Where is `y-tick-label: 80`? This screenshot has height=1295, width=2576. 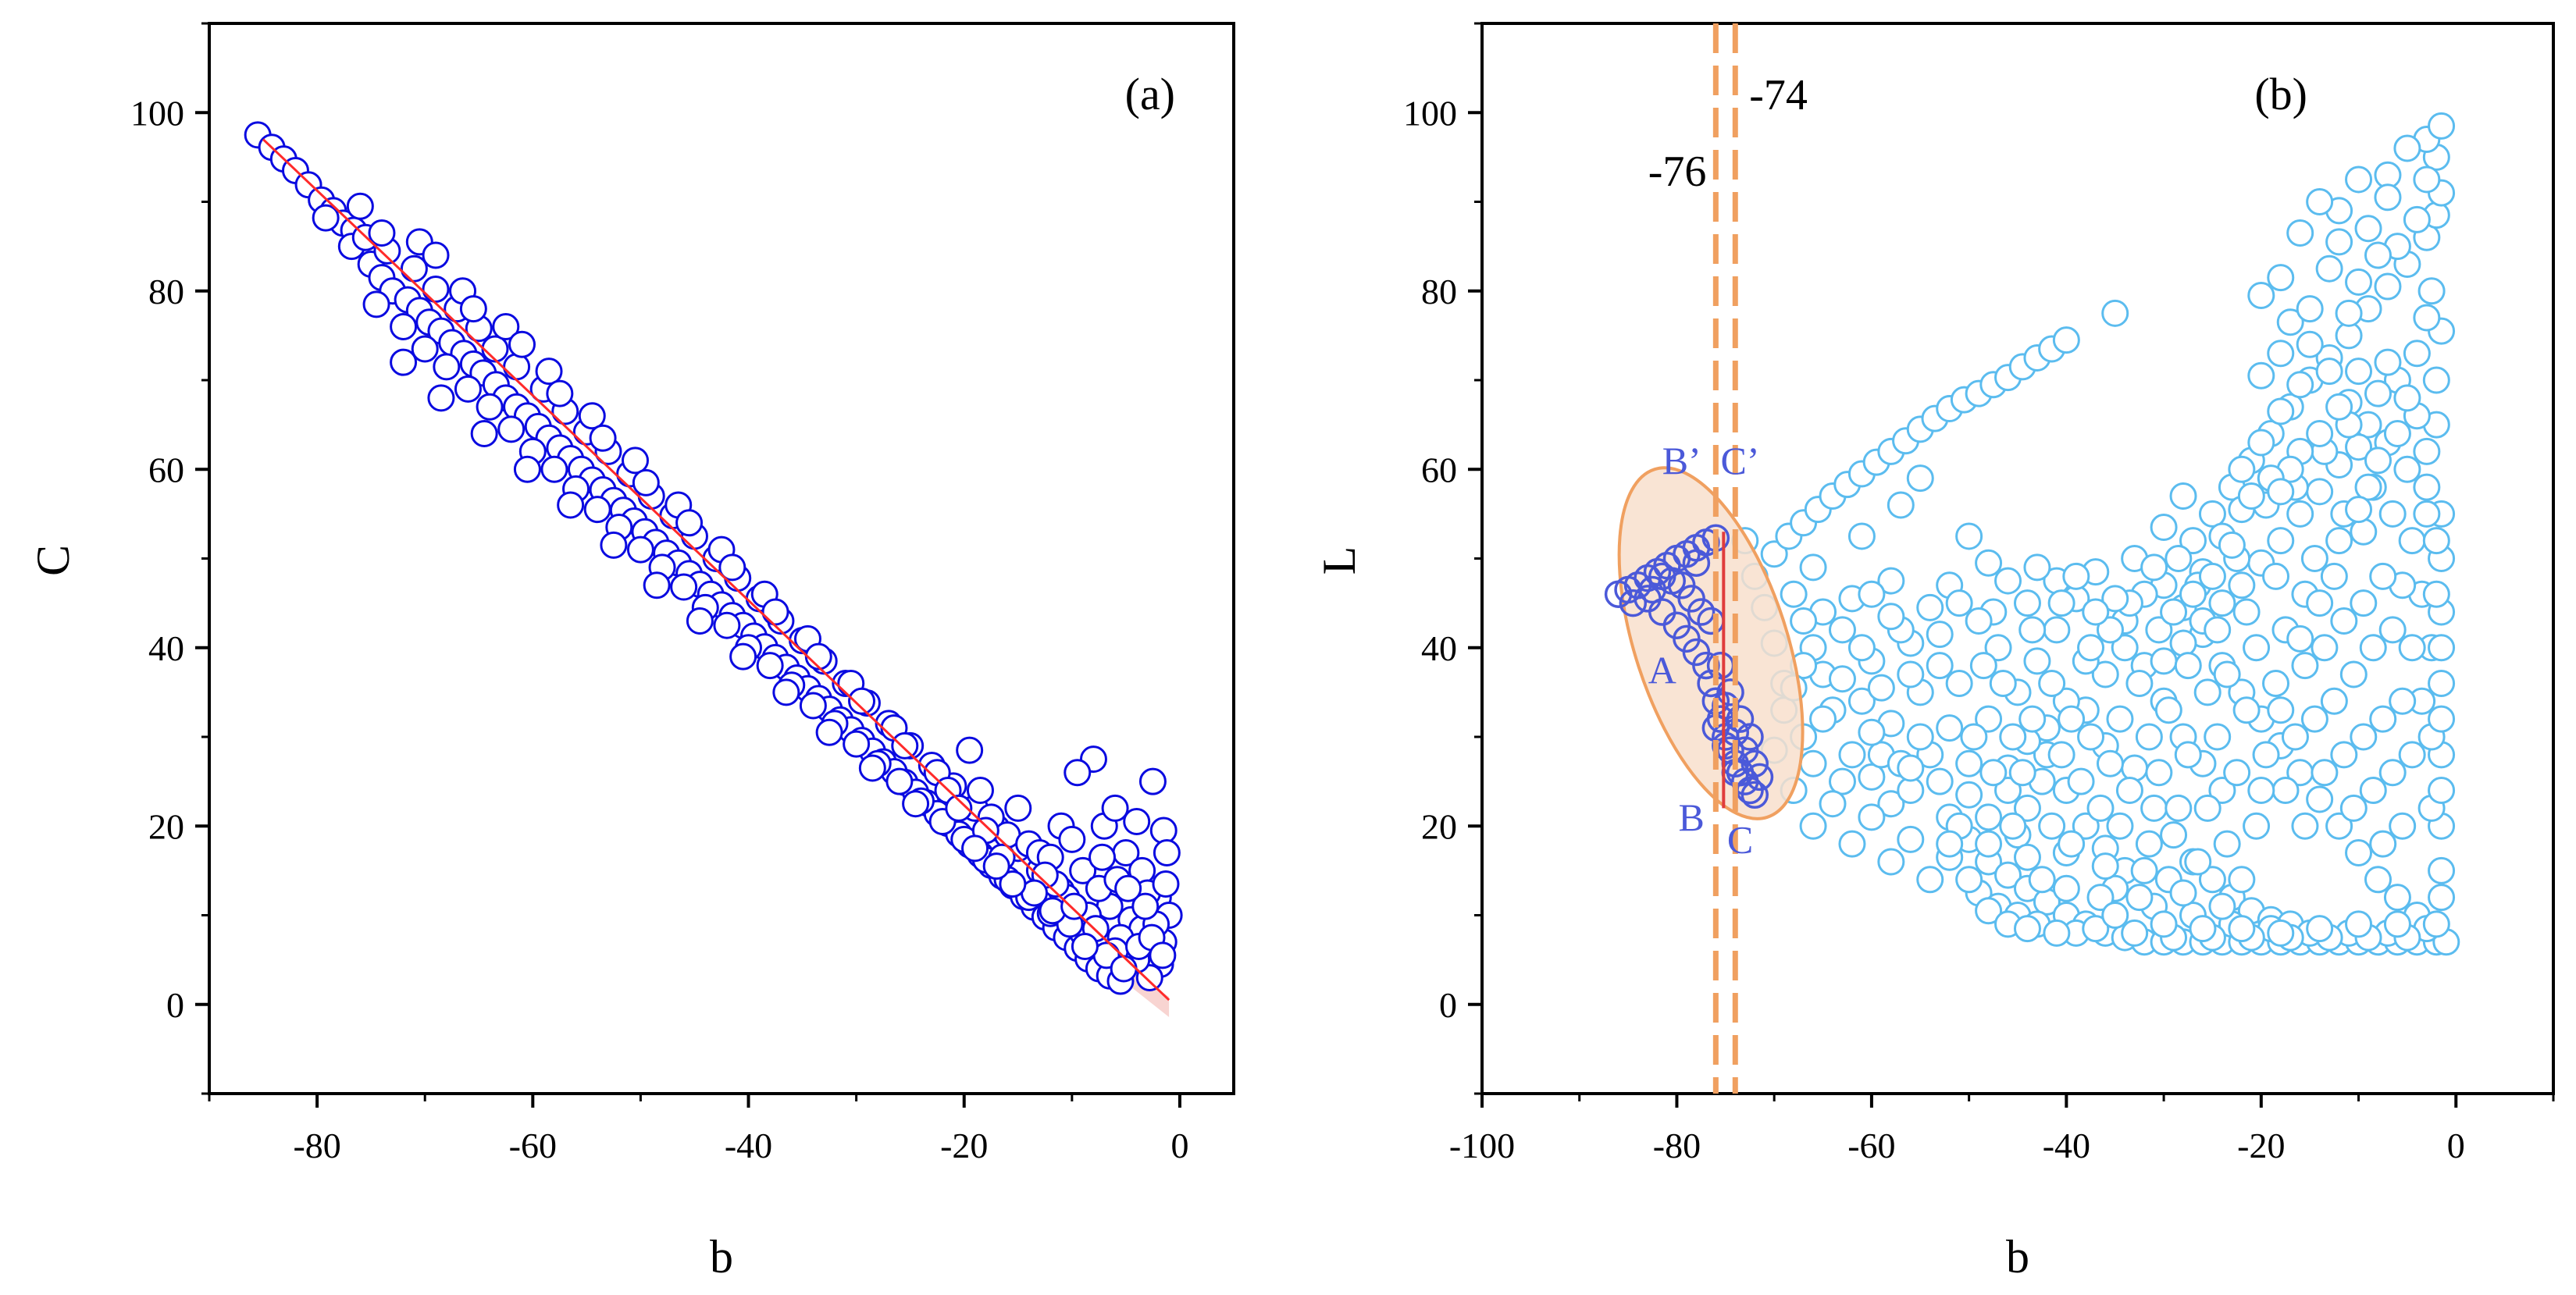 y-tick-label: 80 is located at coordinates (1439, 291).